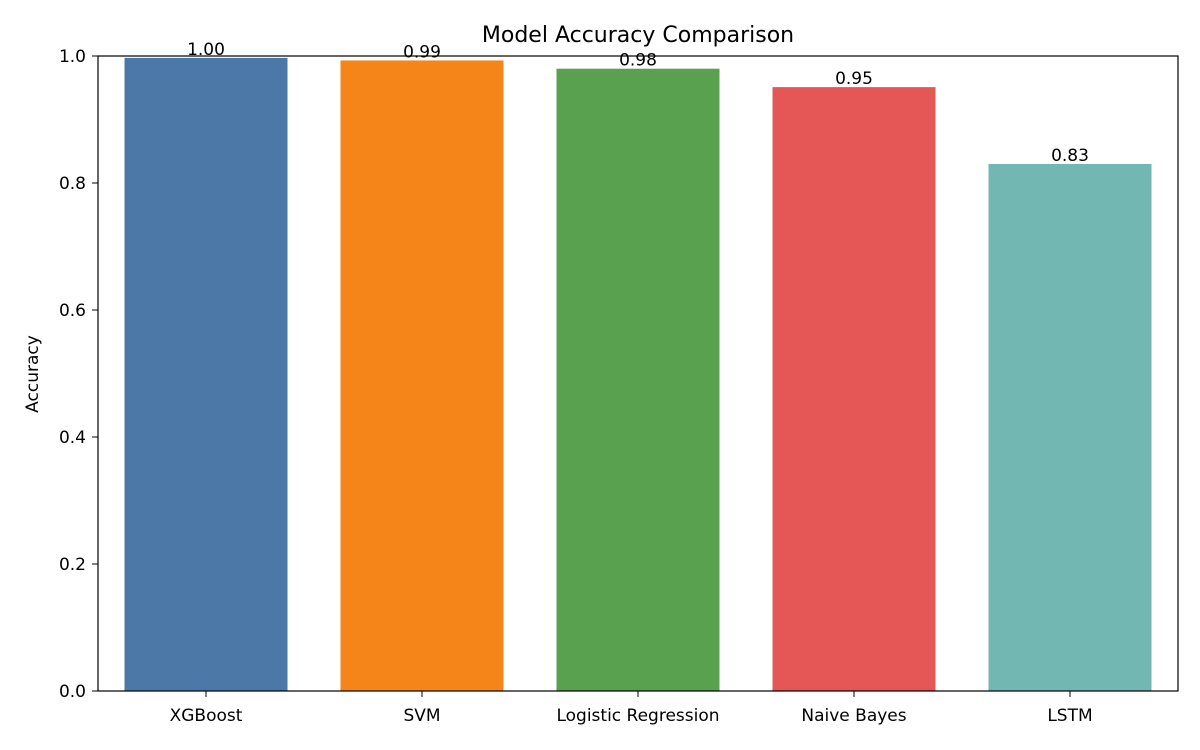 The image size is (1200, 750). Describe the element at coordinates (72, 692) in the screenshot. I see `y-tick-label: 0.0` at that location.